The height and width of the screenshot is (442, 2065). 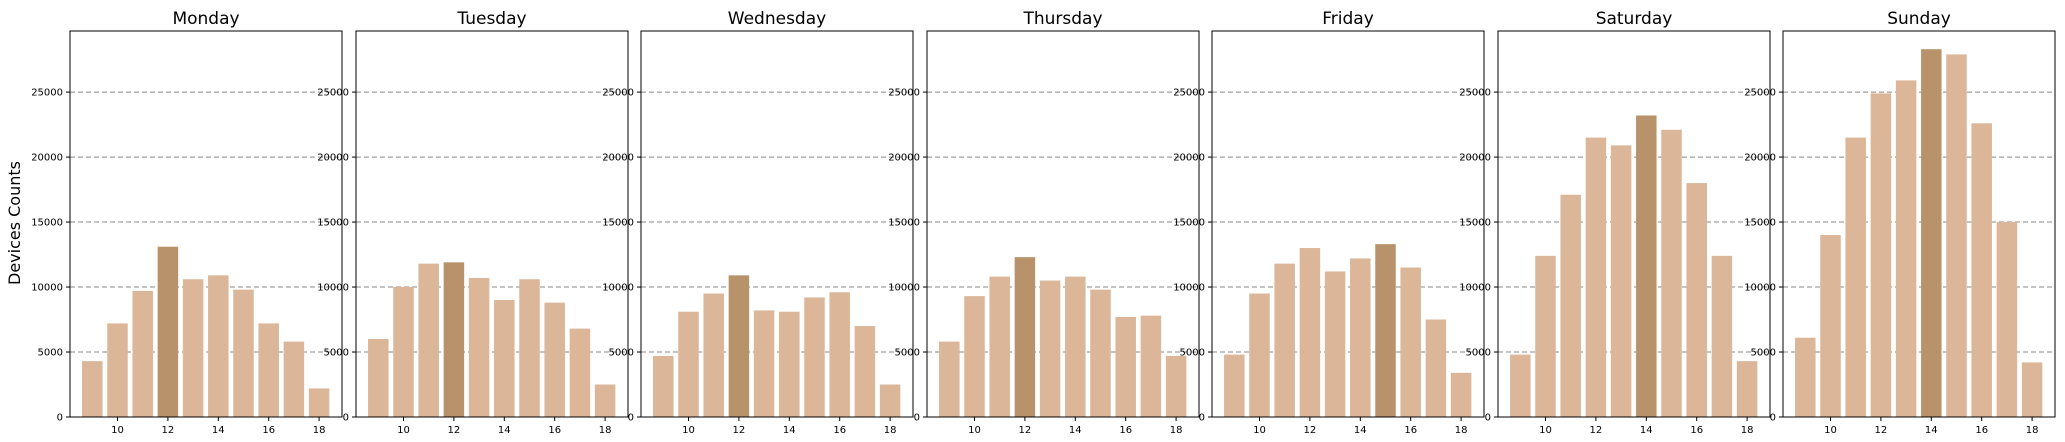 What do you see at coordinates (205, 19) in the screenshot?
I see `panel-title: Monday` at bounding box center [205, 19].